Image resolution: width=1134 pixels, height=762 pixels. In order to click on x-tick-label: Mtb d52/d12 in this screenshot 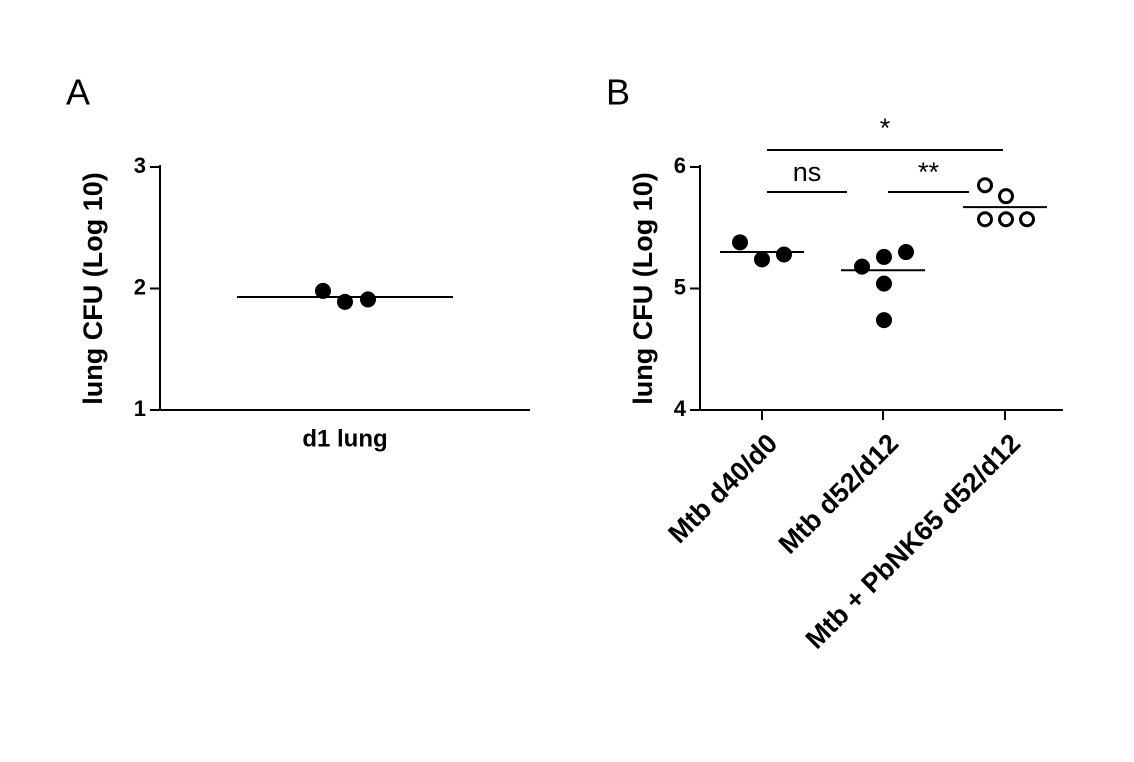, I will do `click(839, 494)`.